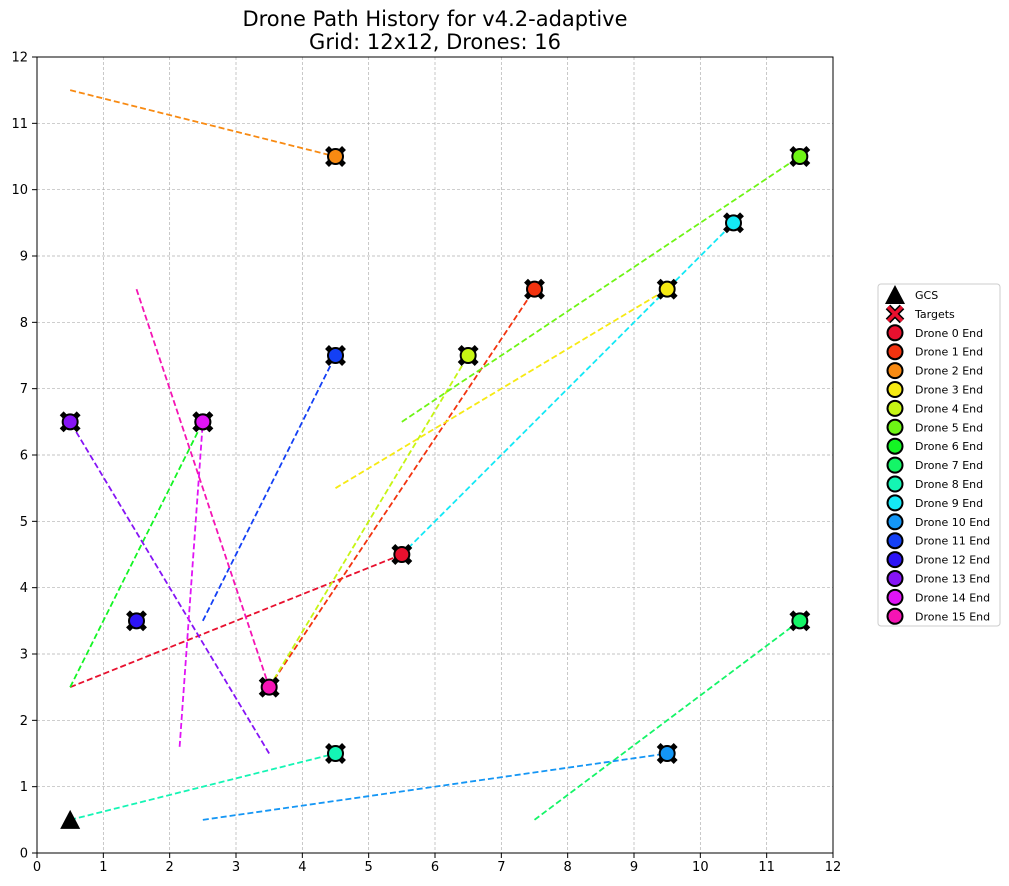  Describe the element at coordinates (369, 867) in the screenshot. I see `x-tick-label: 5` at that location.